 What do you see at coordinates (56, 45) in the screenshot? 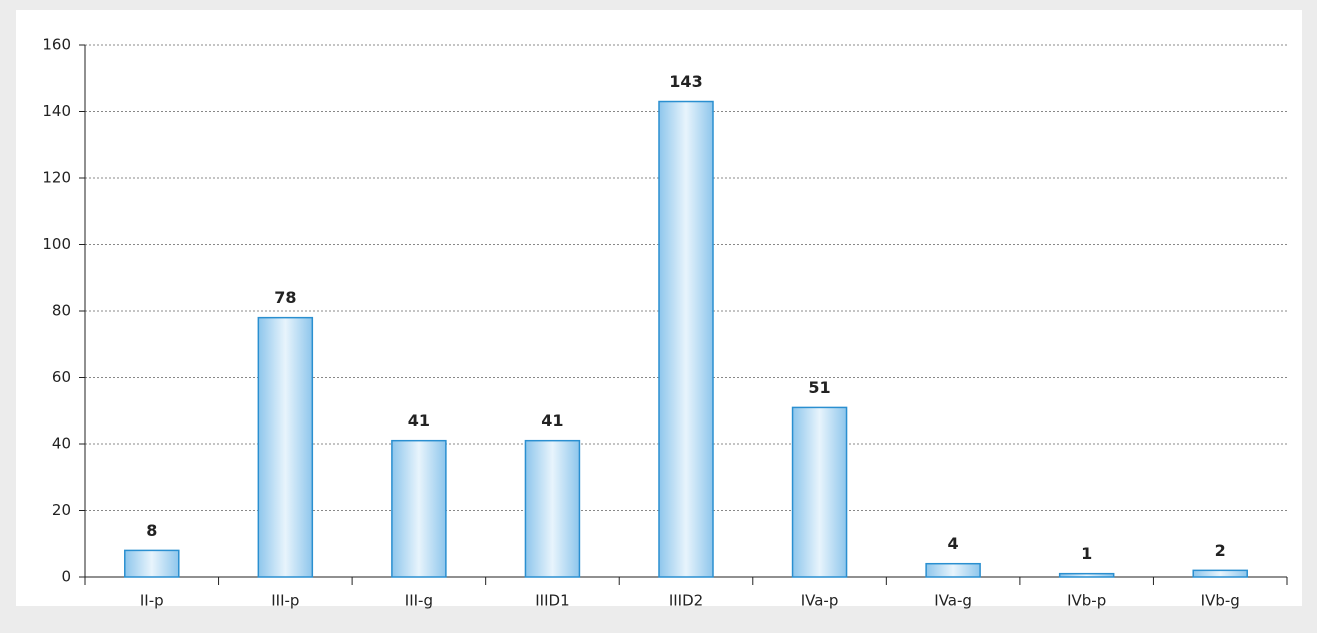
I see `y-tick-label: 160` at bounding box center [56, 45].